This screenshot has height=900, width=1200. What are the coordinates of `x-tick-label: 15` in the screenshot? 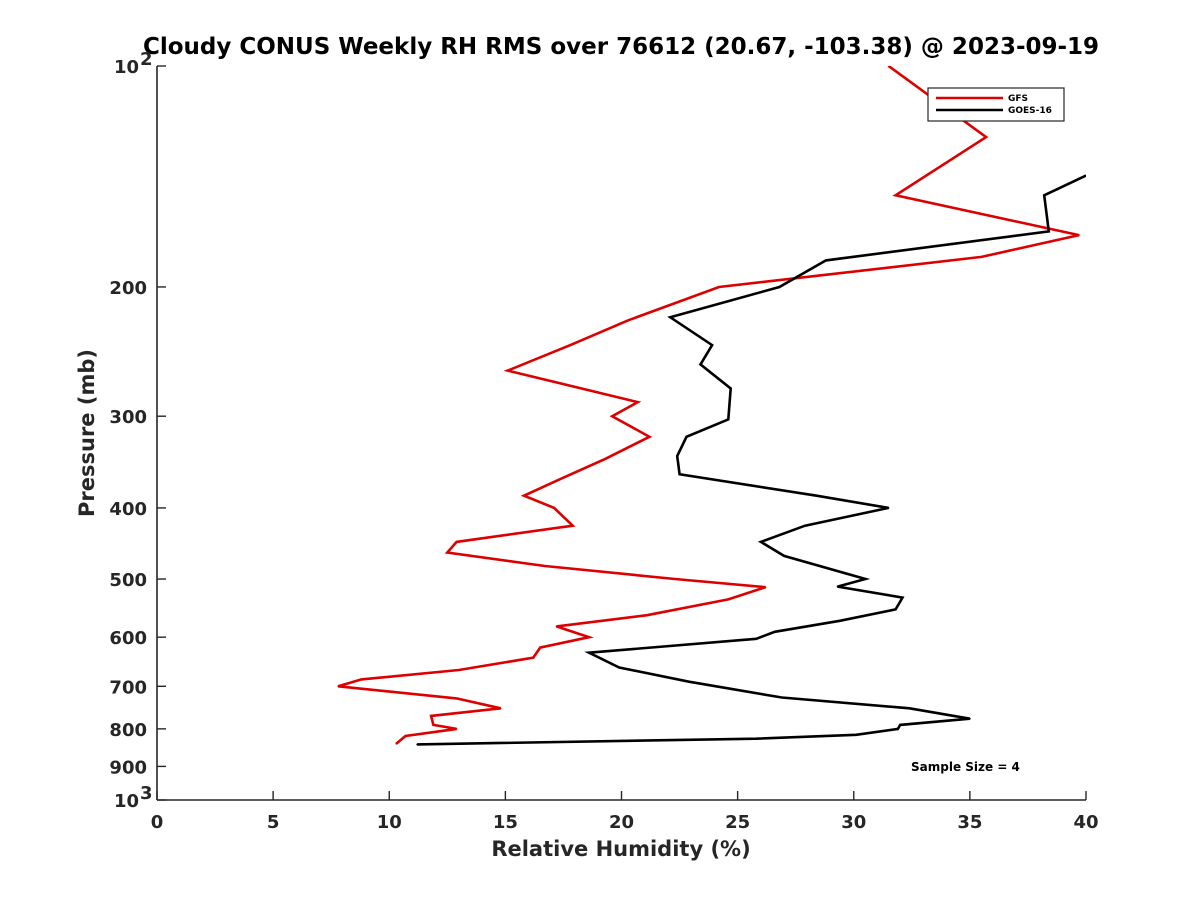 It's located at (505, 822).